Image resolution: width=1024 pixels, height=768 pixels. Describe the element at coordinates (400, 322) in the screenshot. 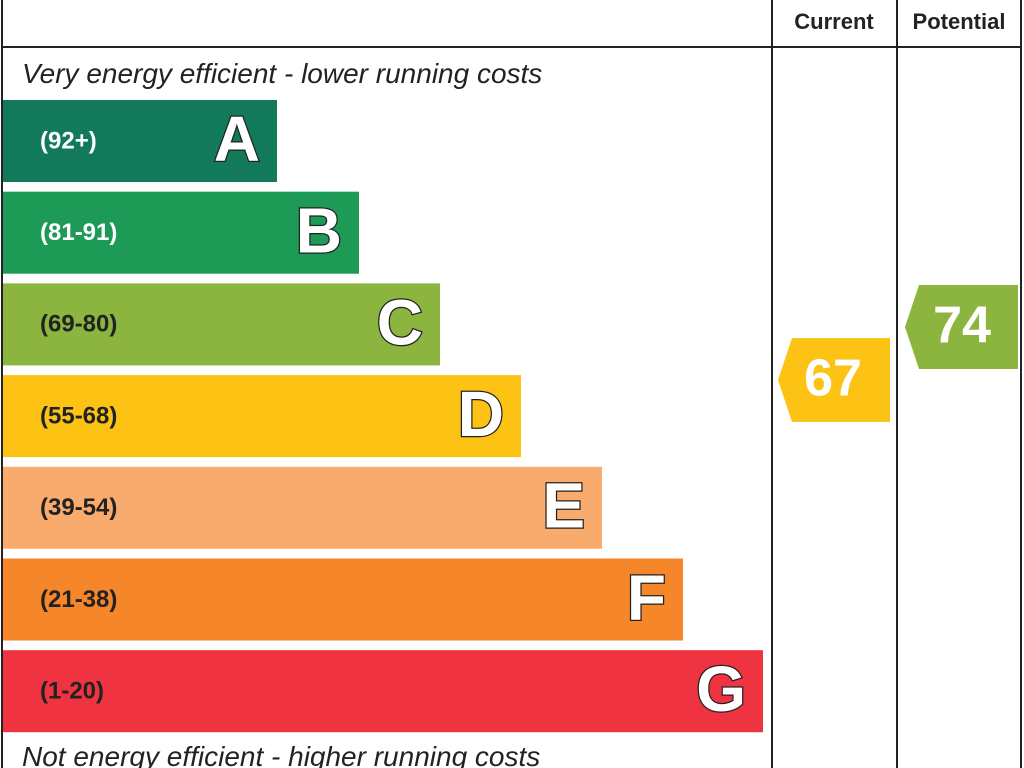

I see `band-letter: C` at that location.